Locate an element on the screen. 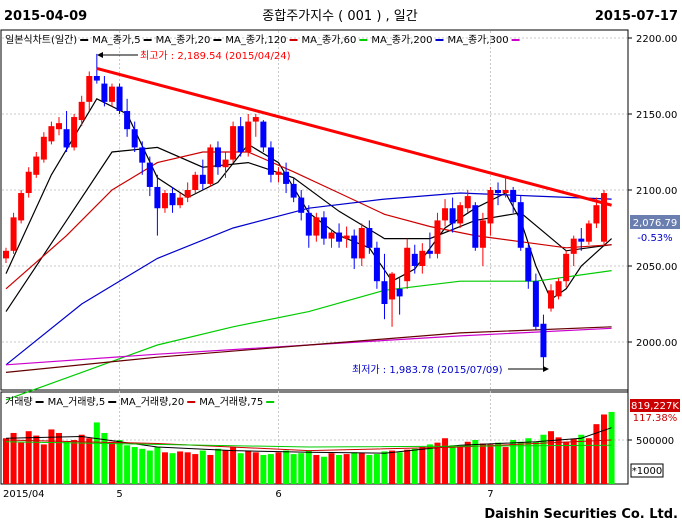 This screenshot has height=529, width=682. price-tick-label: 2000.00 is located at coordinates (656, 343).